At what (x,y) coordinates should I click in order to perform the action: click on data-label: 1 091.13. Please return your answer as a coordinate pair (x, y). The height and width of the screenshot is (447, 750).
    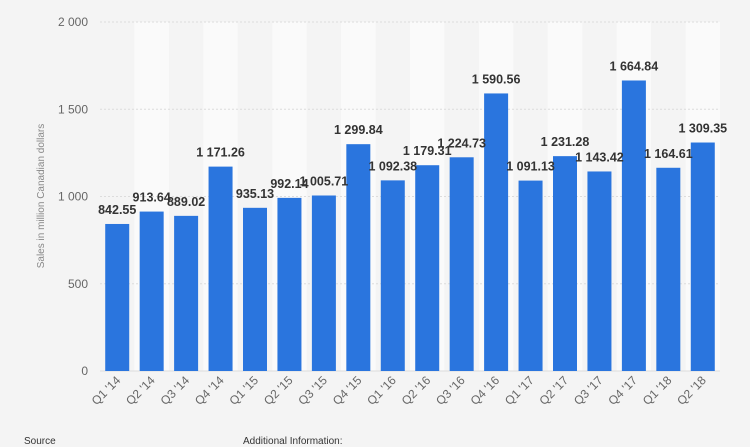
    Looking at the image, I should click on (530, 167).